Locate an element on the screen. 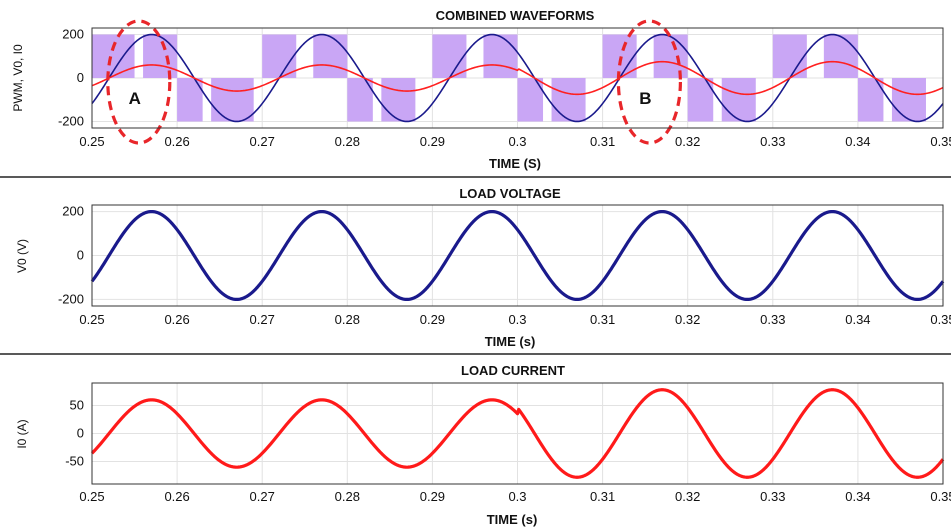 This screenshot has width=951, height=531. y-tick-label: 50 is located at coordinates (77, 404).